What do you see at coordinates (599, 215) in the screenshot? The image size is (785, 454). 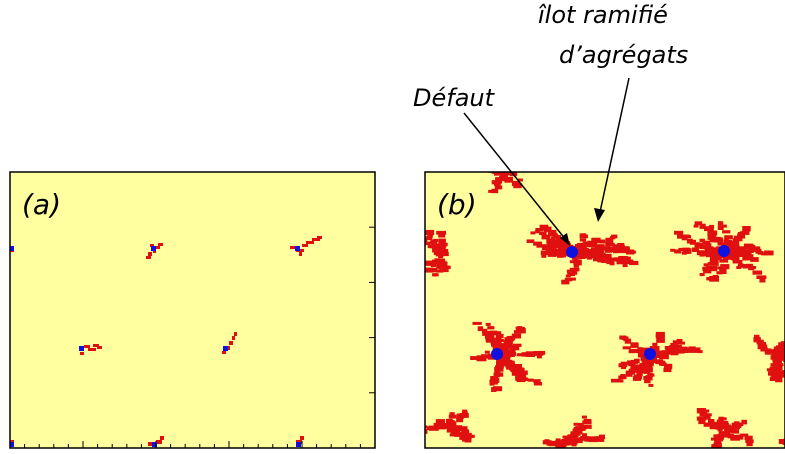 I see `island-arrowhead` at bounding box center [599, 215].